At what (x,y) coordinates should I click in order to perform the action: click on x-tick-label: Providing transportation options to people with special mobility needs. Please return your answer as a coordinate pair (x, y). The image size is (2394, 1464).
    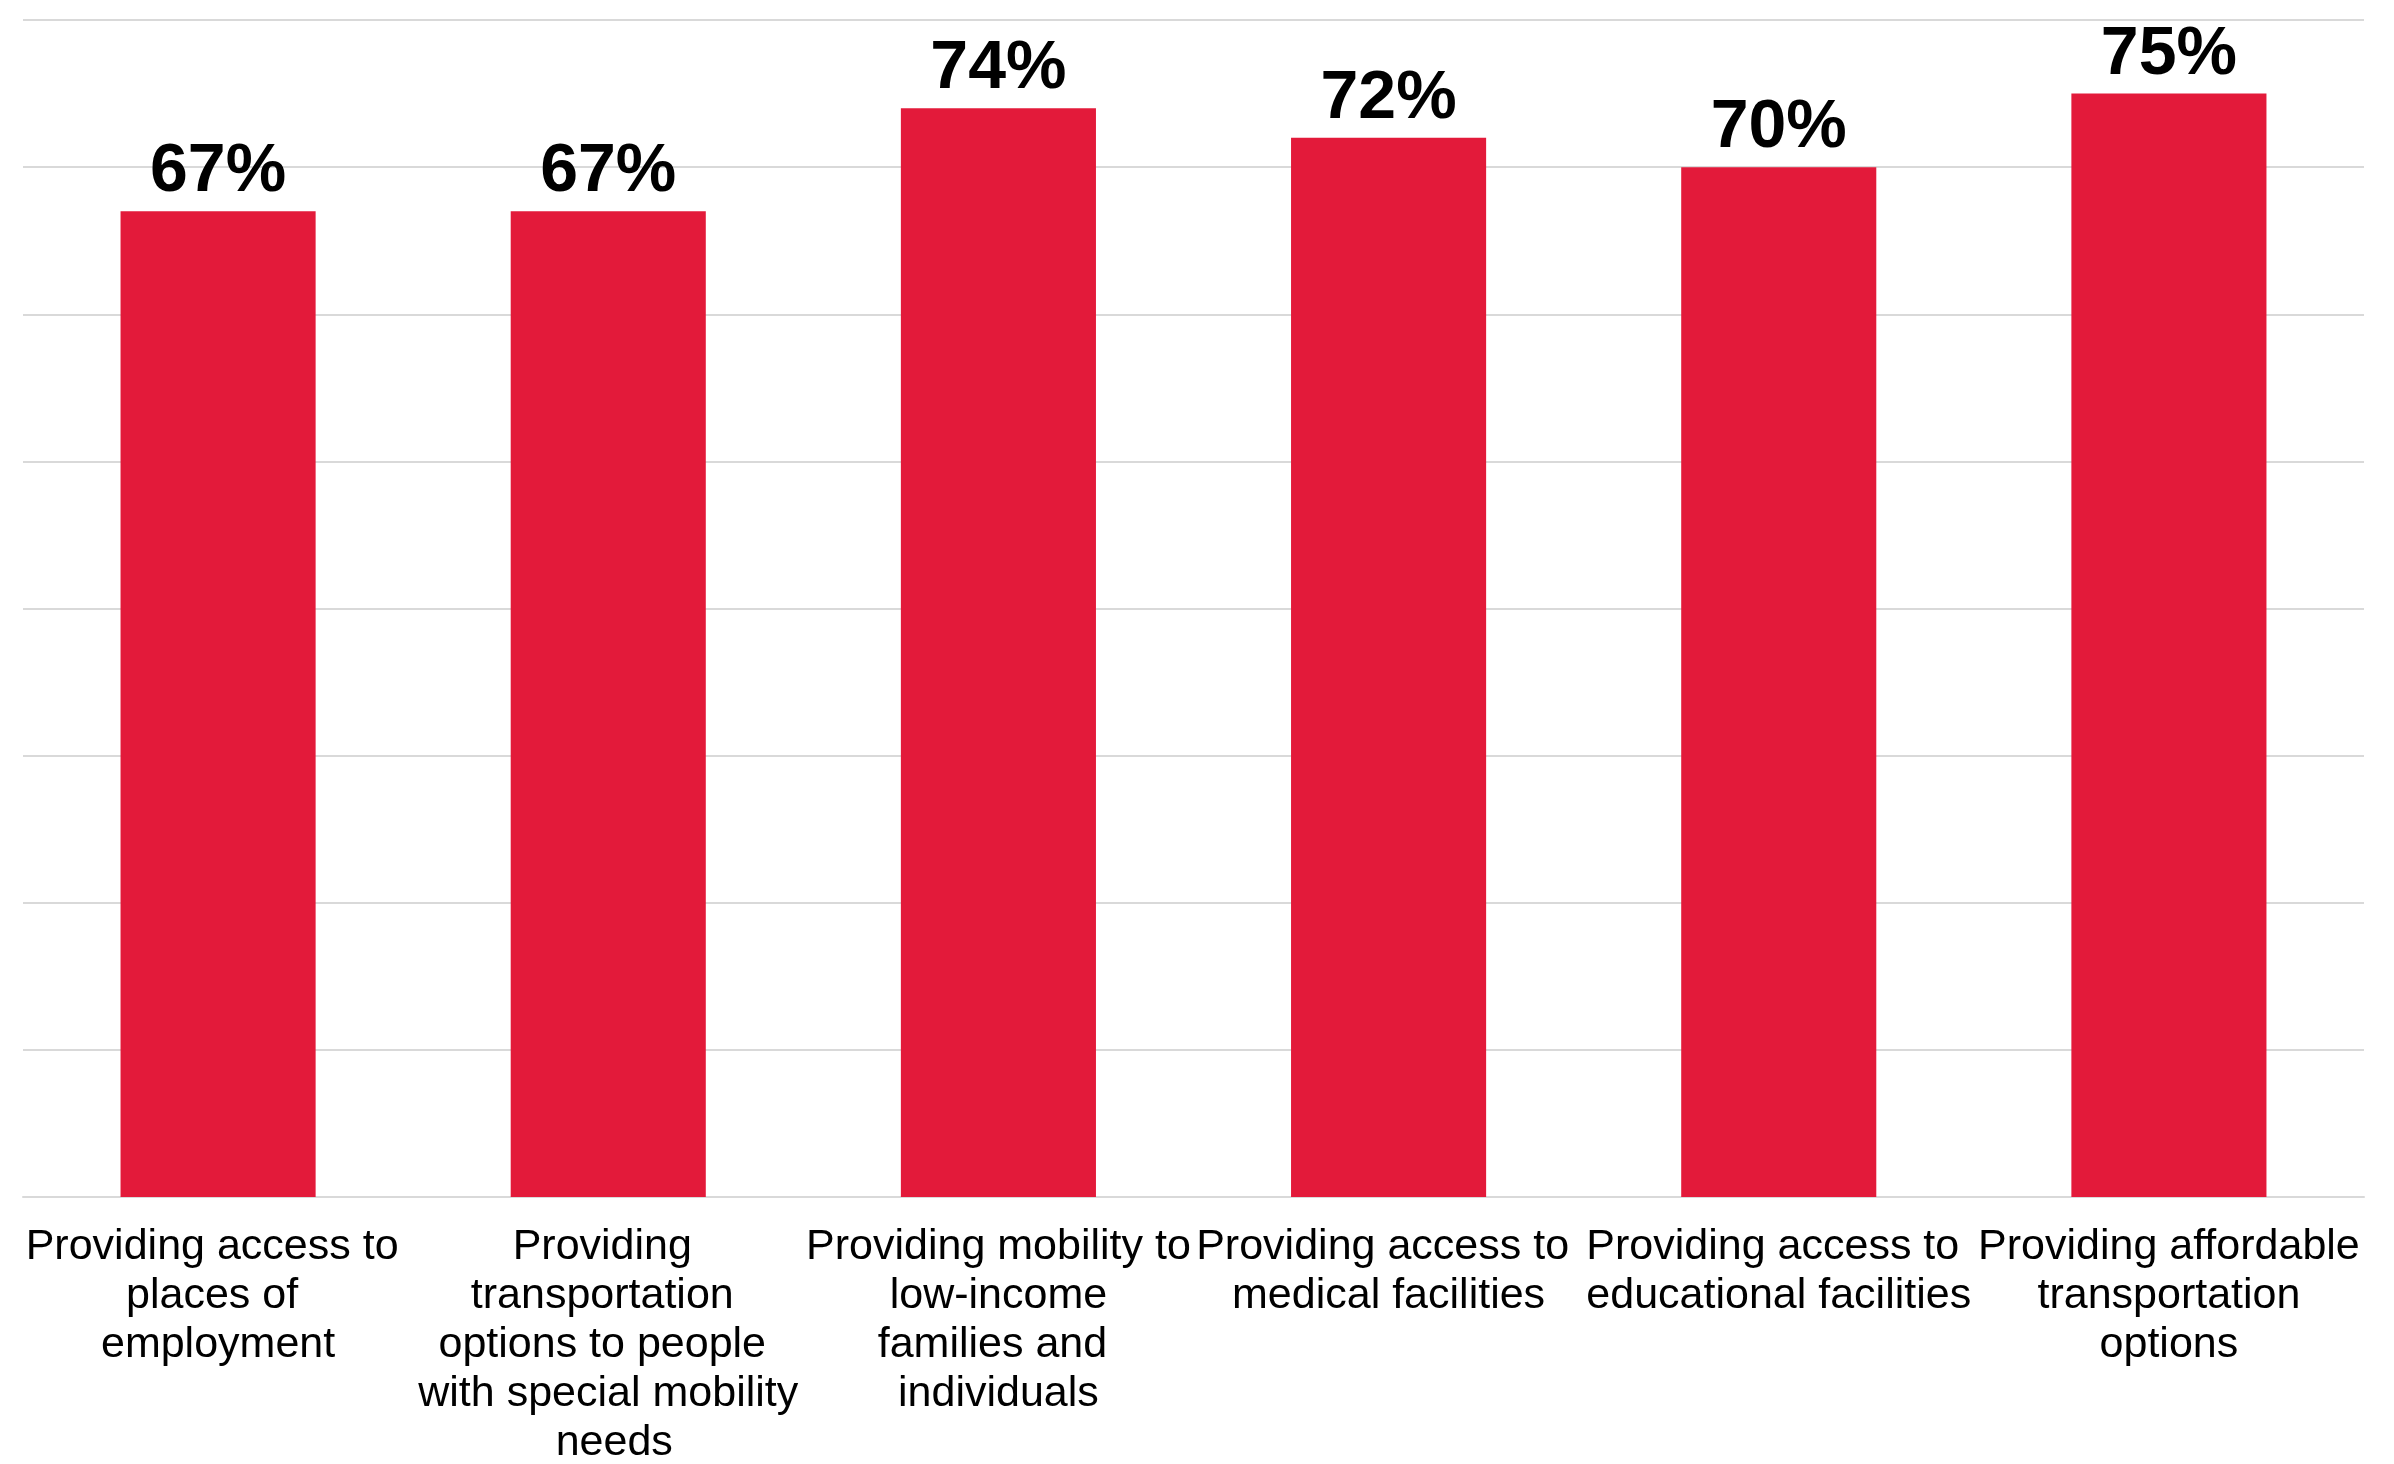
    Looking at the image, I should click on (608, 1341).